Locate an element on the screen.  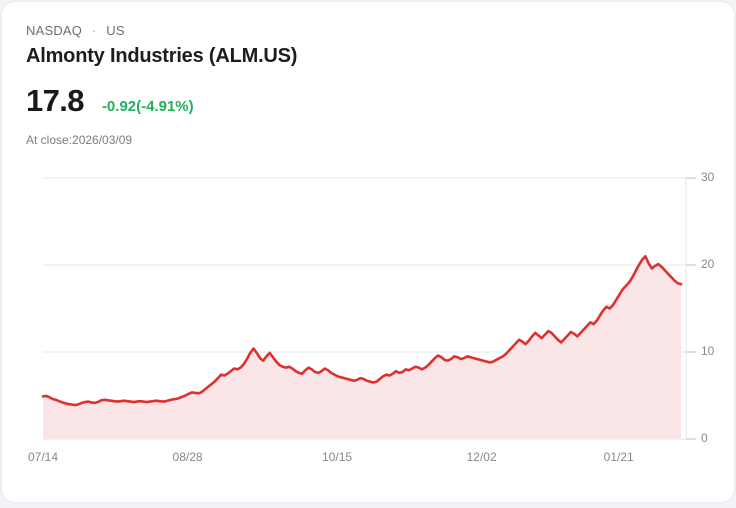
exchange-label: NASDAQ is located at coordinates (54, 30).